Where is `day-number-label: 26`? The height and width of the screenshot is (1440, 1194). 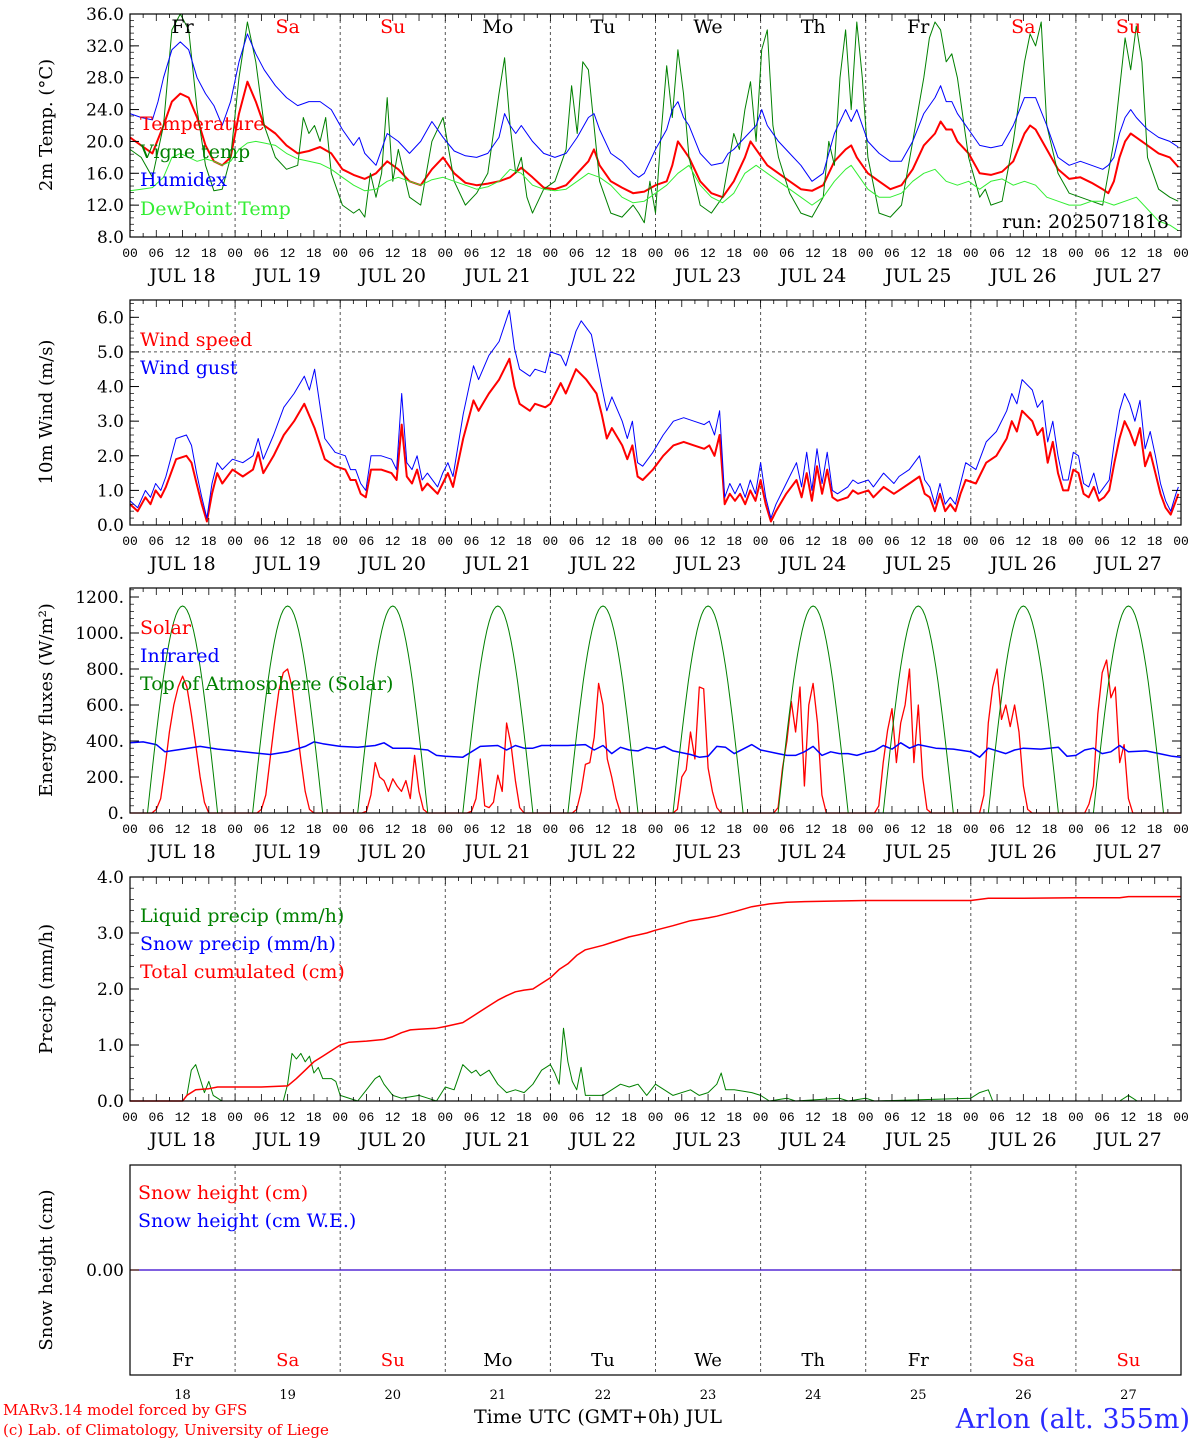
day-number-label: 26 is located at coordinates (1023, 1395).